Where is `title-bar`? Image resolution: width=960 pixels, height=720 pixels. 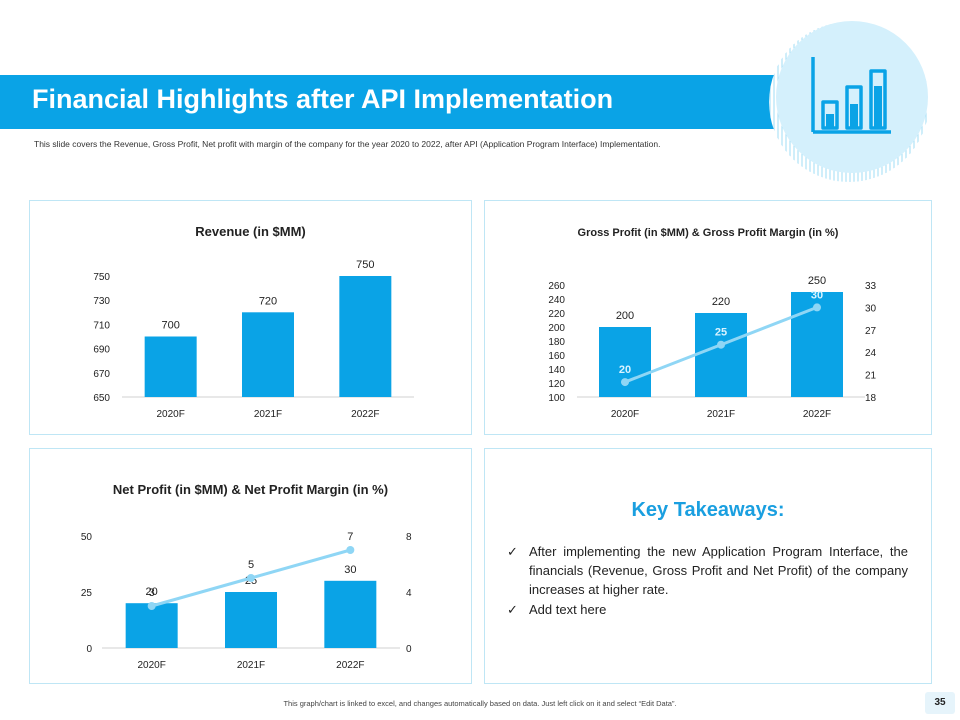
title-bar is located at coordinates (395, 102).